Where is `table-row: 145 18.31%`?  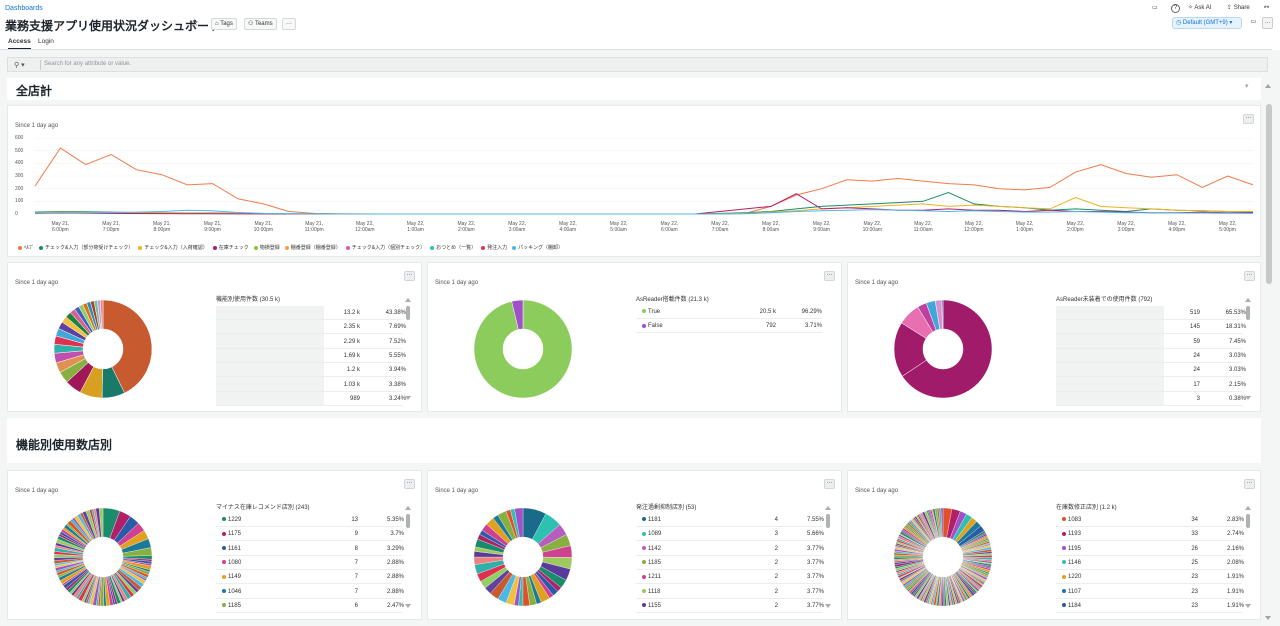
table-row: 145 18.31% is located at coordinates (1151, 328).